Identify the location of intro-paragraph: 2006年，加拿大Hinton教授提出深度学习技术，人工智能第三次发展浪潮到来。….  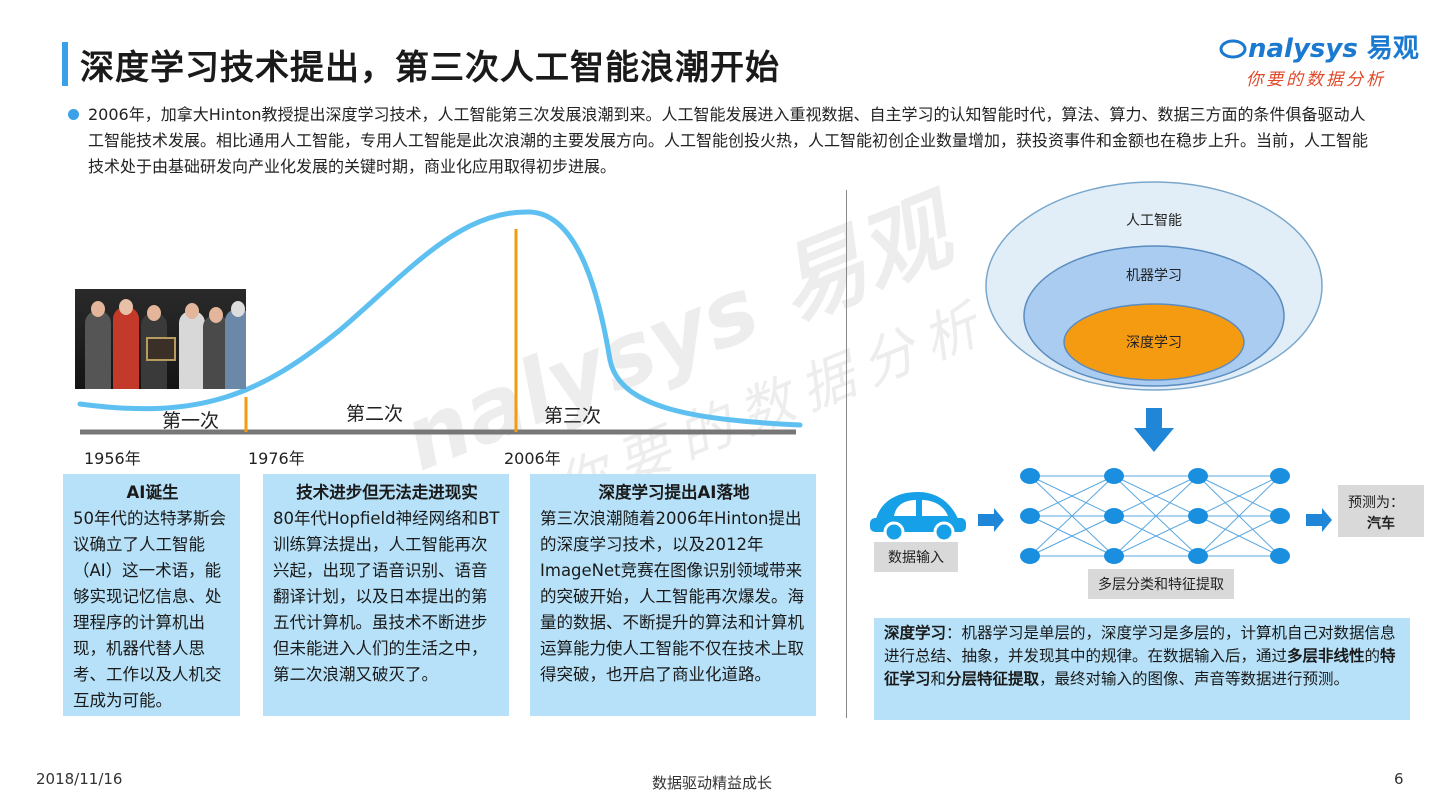
(718, 141).